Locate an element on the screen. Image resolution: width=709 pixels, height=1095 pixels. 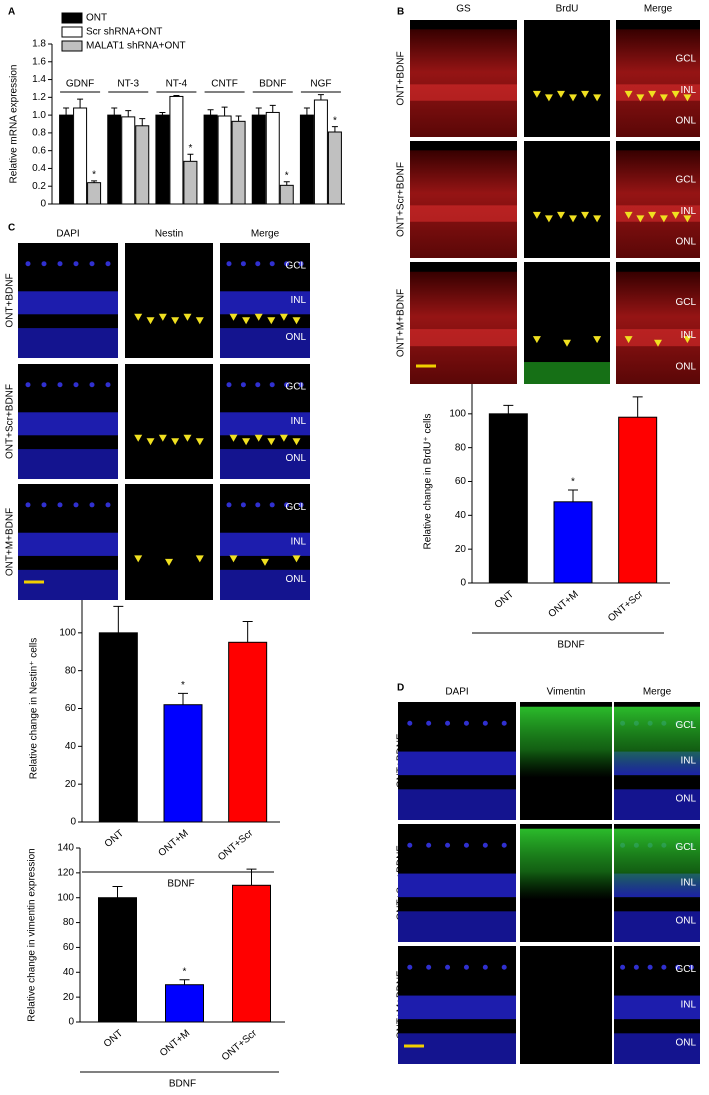
y-tick-label: 60 is located at coordinates (461, 481).